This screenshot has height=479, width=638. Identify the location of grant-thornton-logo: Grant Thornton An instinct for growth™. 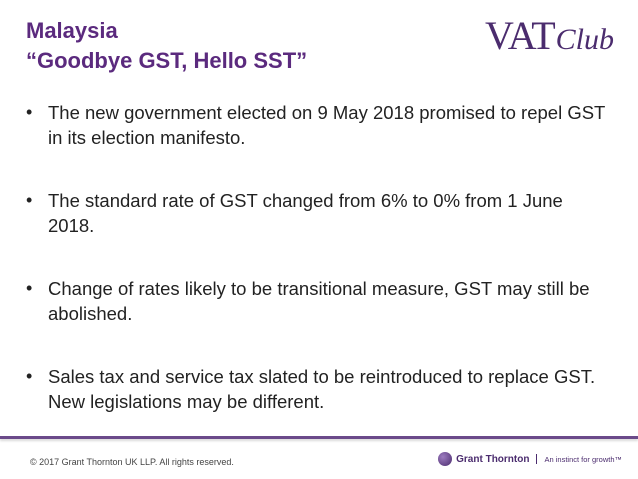
(530, 459).